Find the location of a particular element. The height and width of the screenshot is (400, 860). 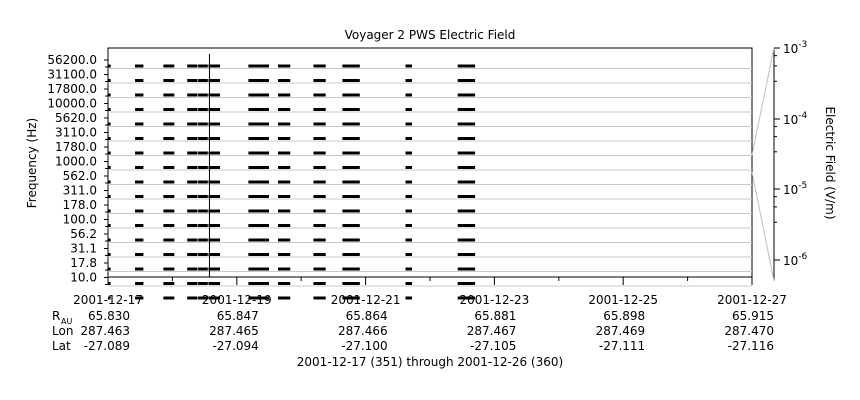

y-tick-label: 100.0 is located at coordinates (80, 220).